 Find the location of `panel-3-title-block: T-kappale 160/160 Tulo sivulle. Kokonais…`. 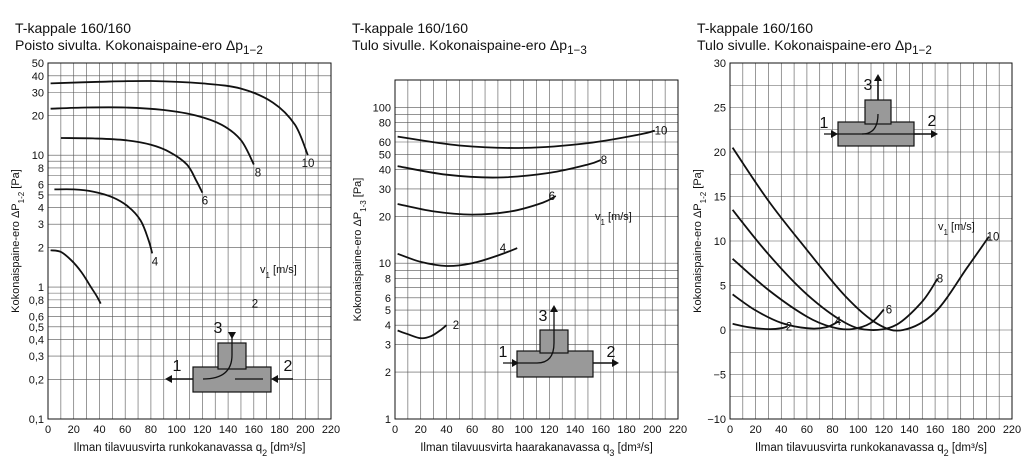

panel-3-title-block: T-kappale 160/160 Tulo sivulle. Kokonais… is located at coordinates (814, 39).